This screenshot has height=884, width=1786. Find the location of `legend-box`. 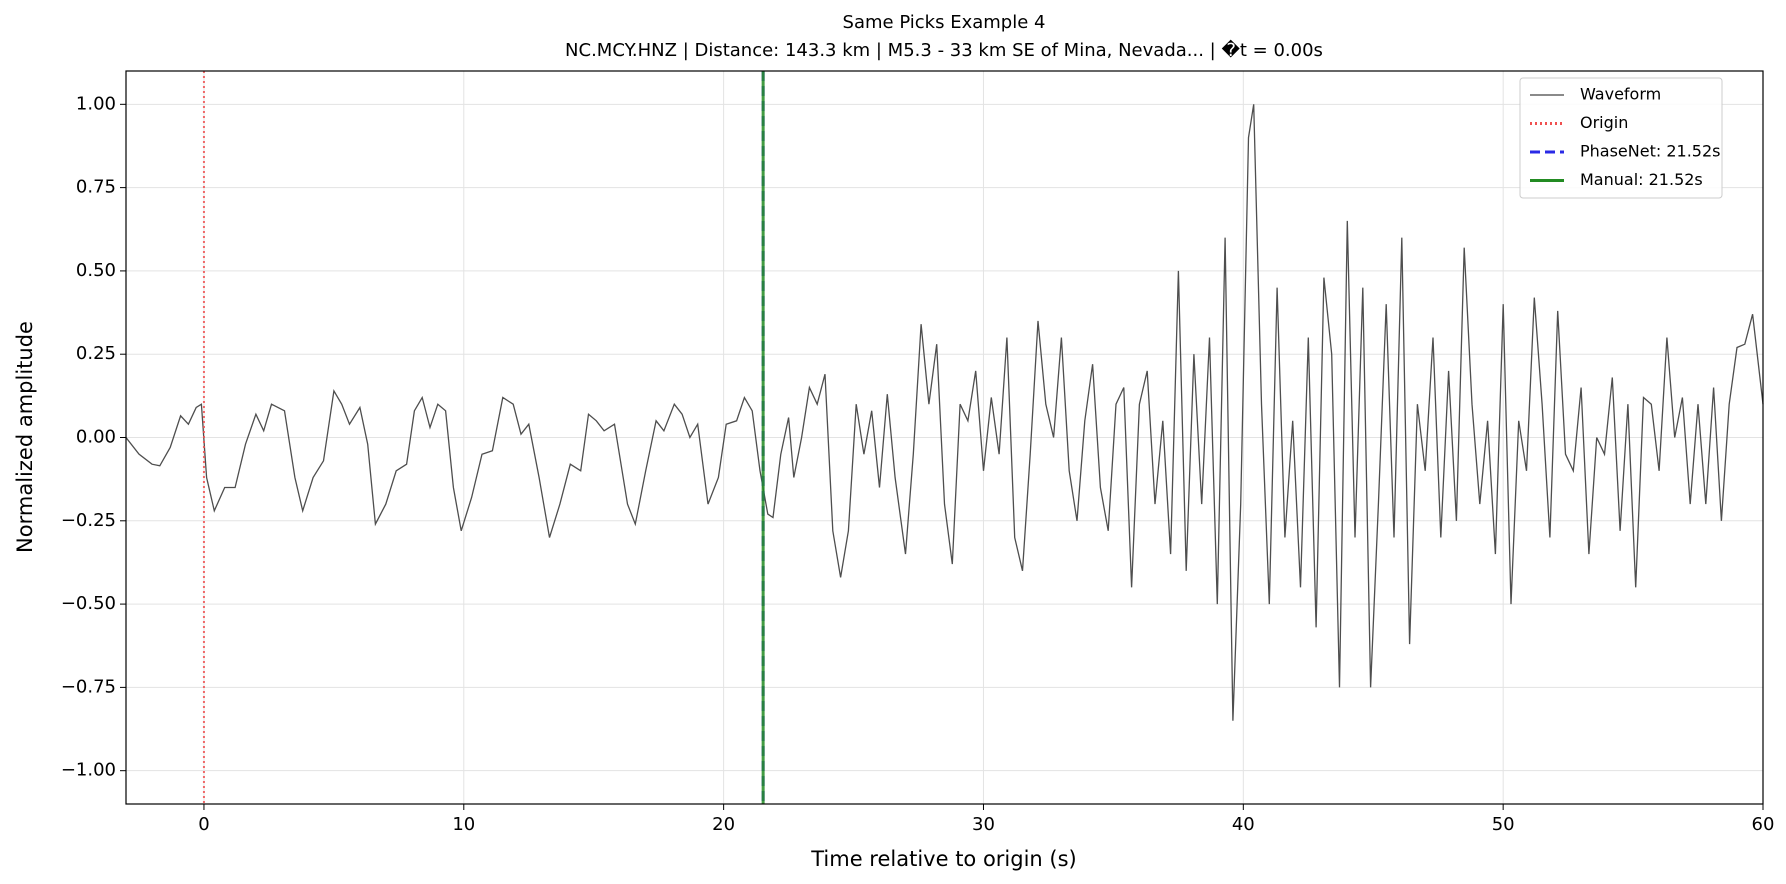

legend-box is located at coordinates (1621, 138).